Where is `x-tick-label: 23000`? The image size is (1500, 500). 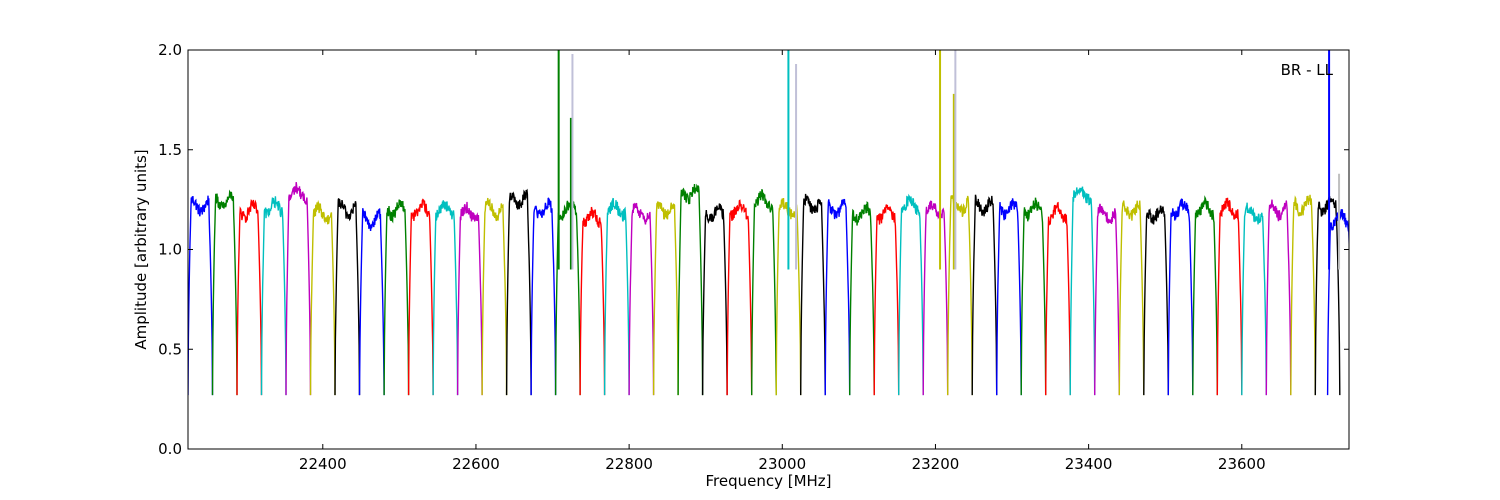 x-tick-label: 23000 is located at coordinates (782, 464).